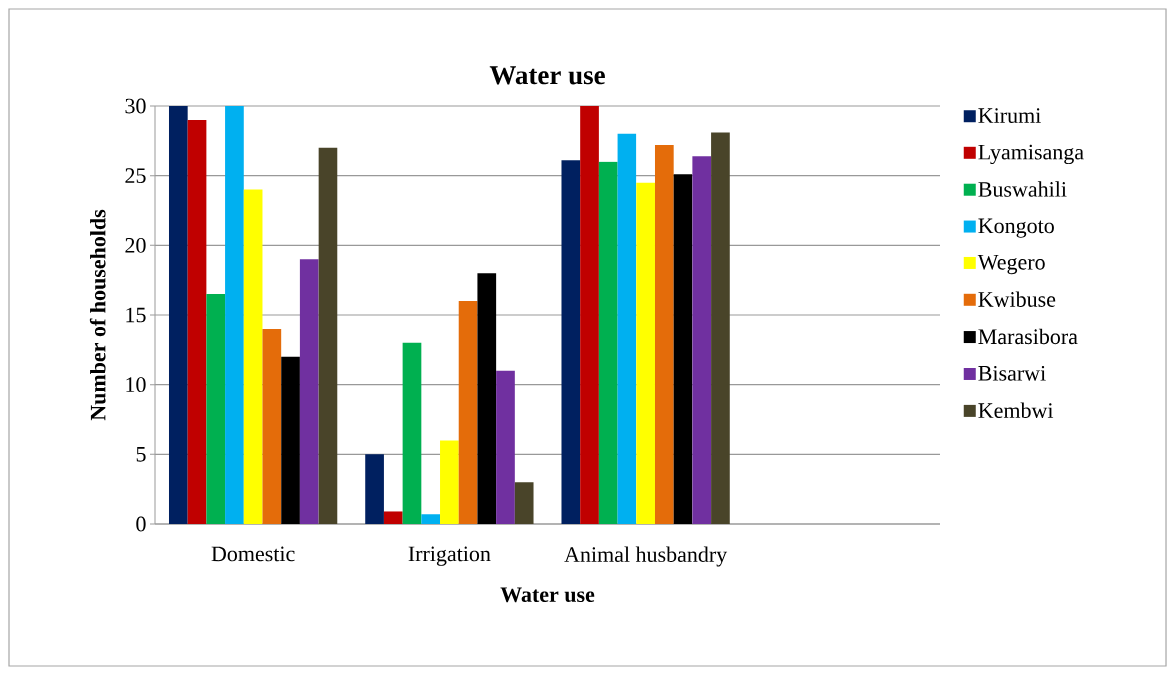 The image size is (1175, 675). I want to click on x-tick-label: Irrigation, so click(449, 556).